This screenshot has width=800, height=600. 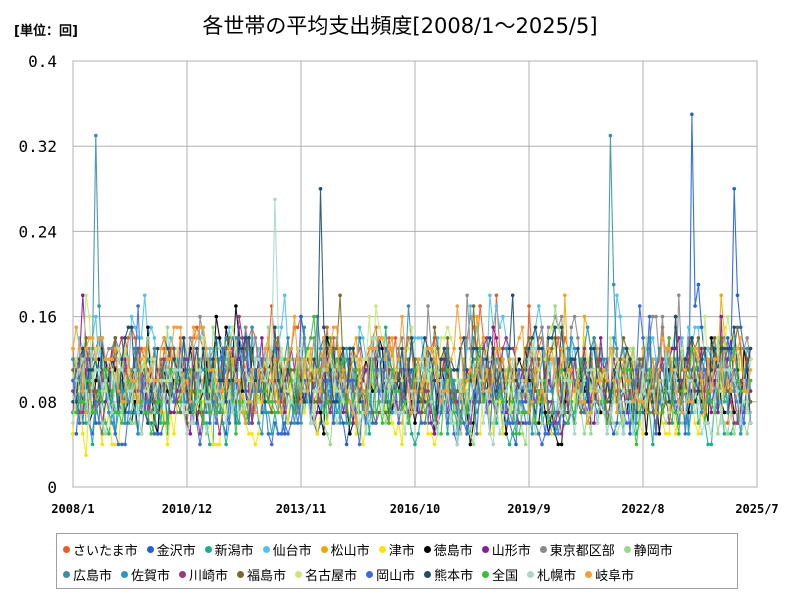 What do you see at coordinates (37, 146) in the screenshot?
I see `y-tick-label: 0.32` at bounding box center [37, 146].